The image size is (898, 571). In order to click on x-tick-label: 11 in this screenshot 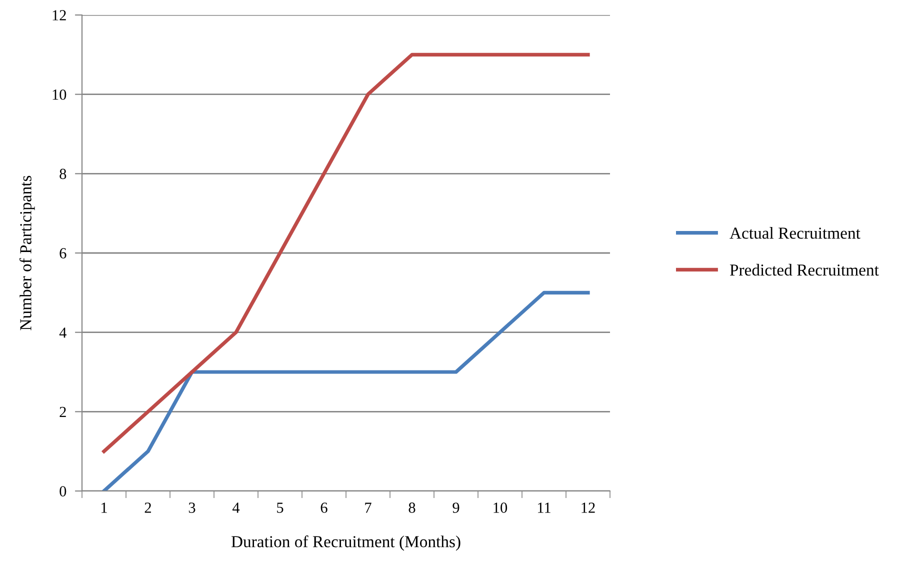, I will do `click(544, 507)`.